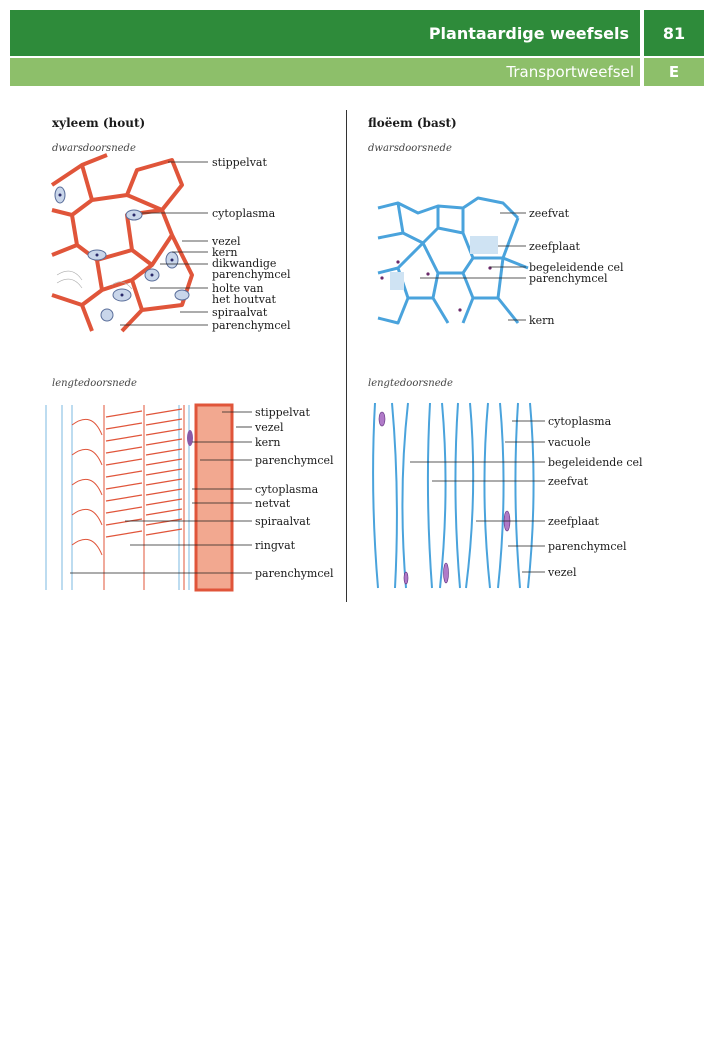 Image resolution: width=714 pixels, height=1063 pixels. What do you see at coordinates (570, 72) in the screenshot?
I see `section-subtitle: Transportweefsel` at bounding box center [570, 72].